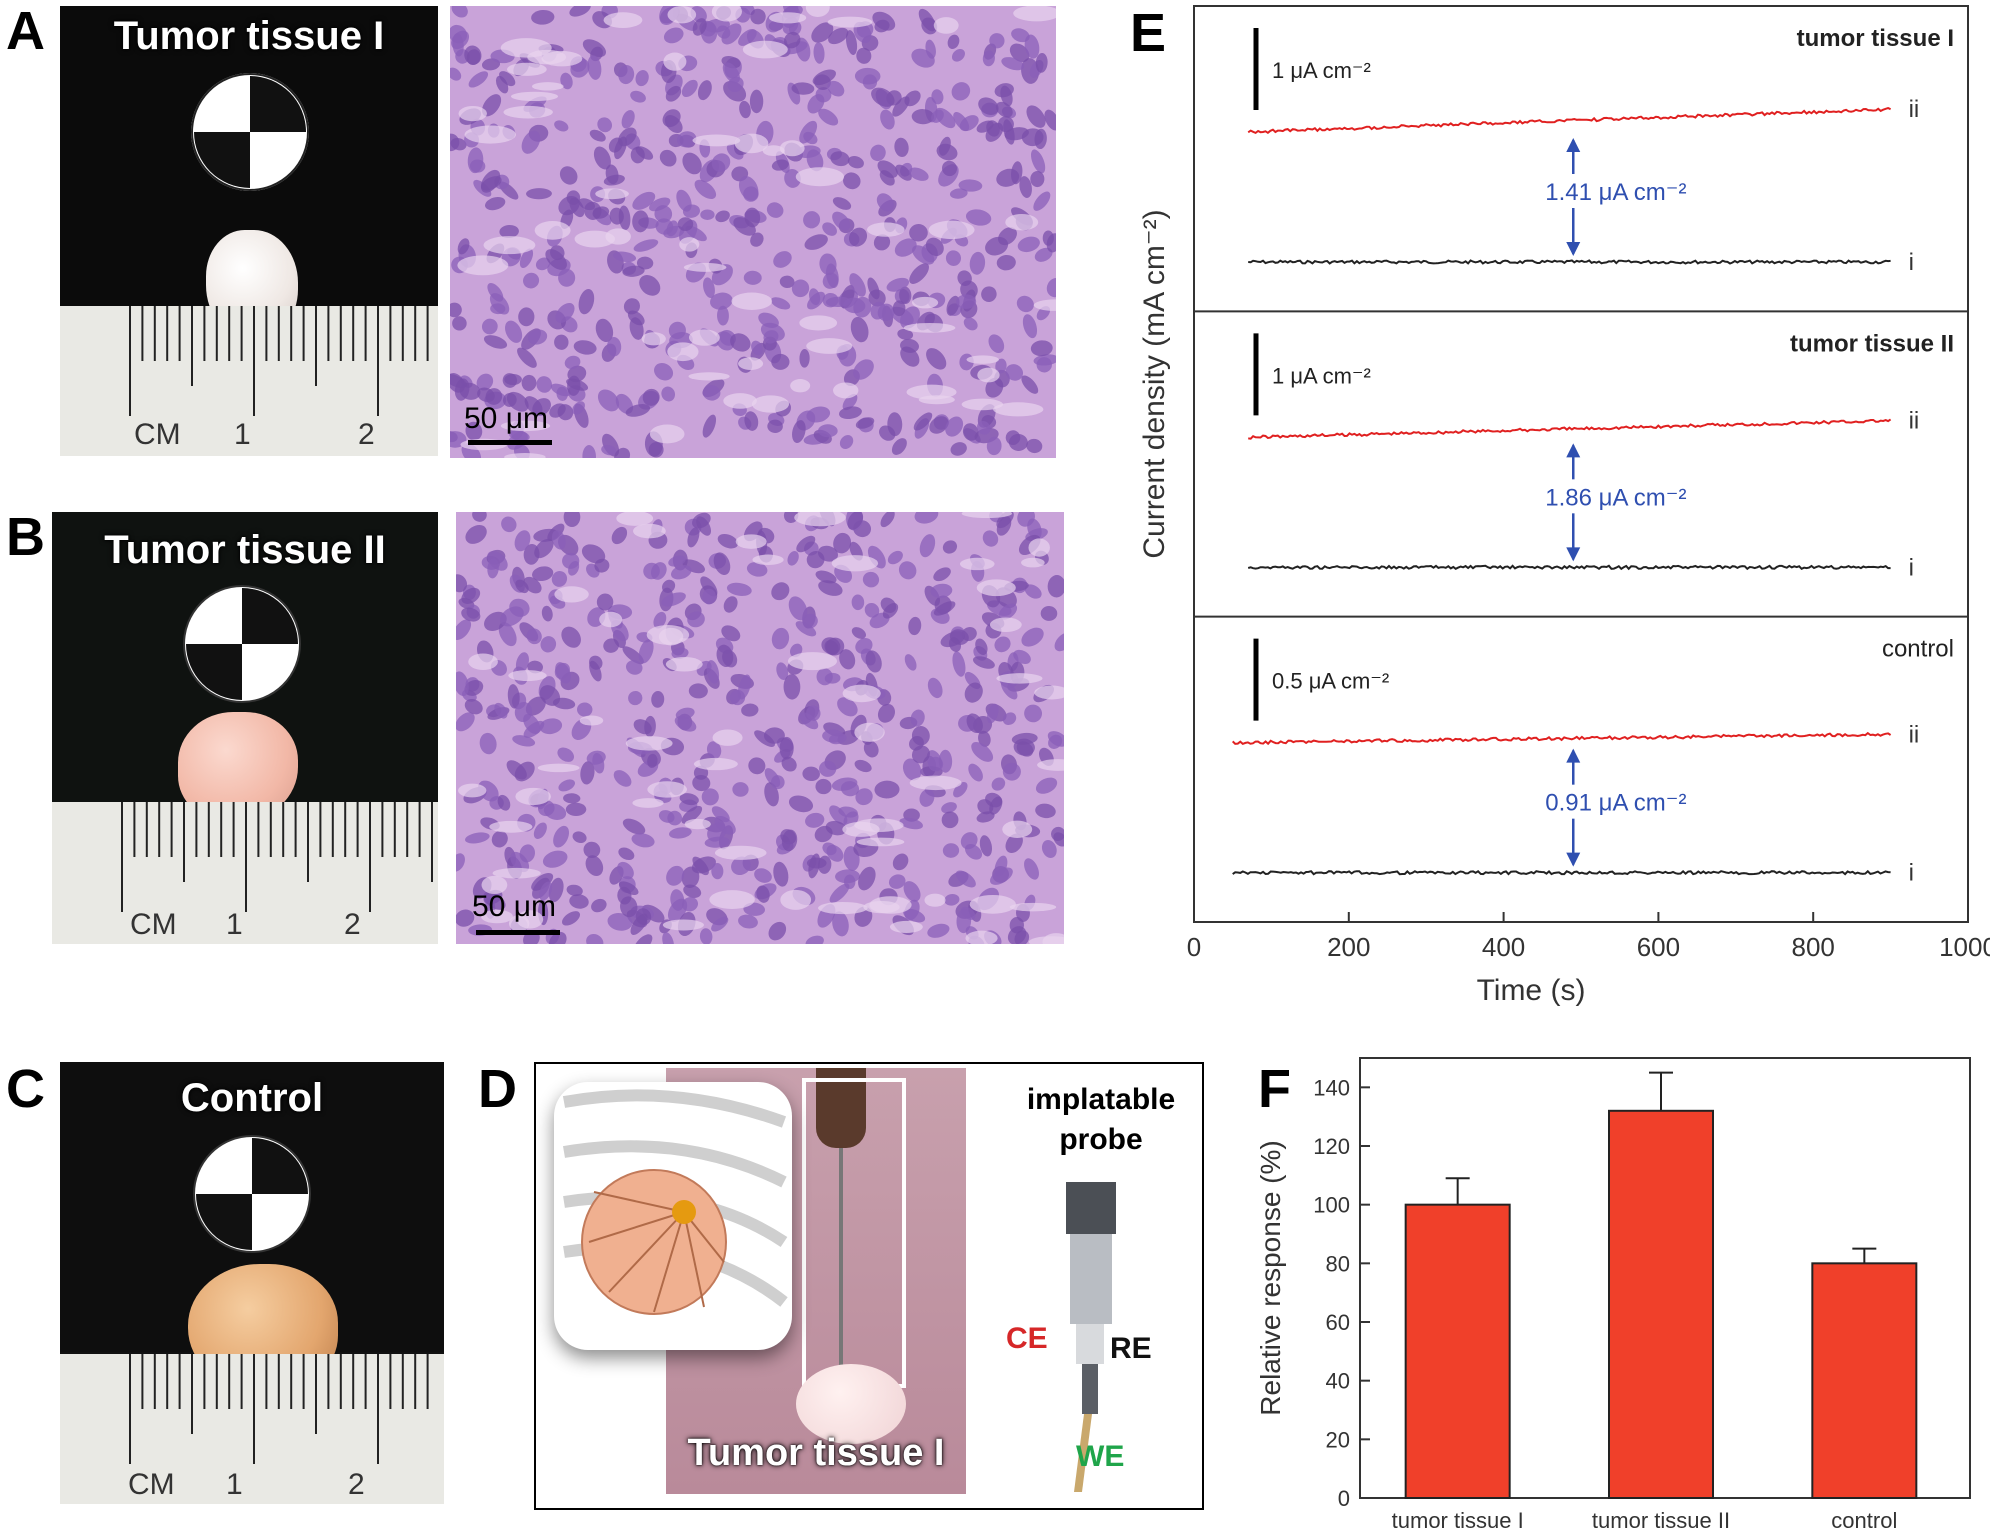 The width and height of the screenshot is (2000, 1539). Describe the element at coordinates (1658, 947) in the screenshot. I see `x-tick-label: 600` at that location.